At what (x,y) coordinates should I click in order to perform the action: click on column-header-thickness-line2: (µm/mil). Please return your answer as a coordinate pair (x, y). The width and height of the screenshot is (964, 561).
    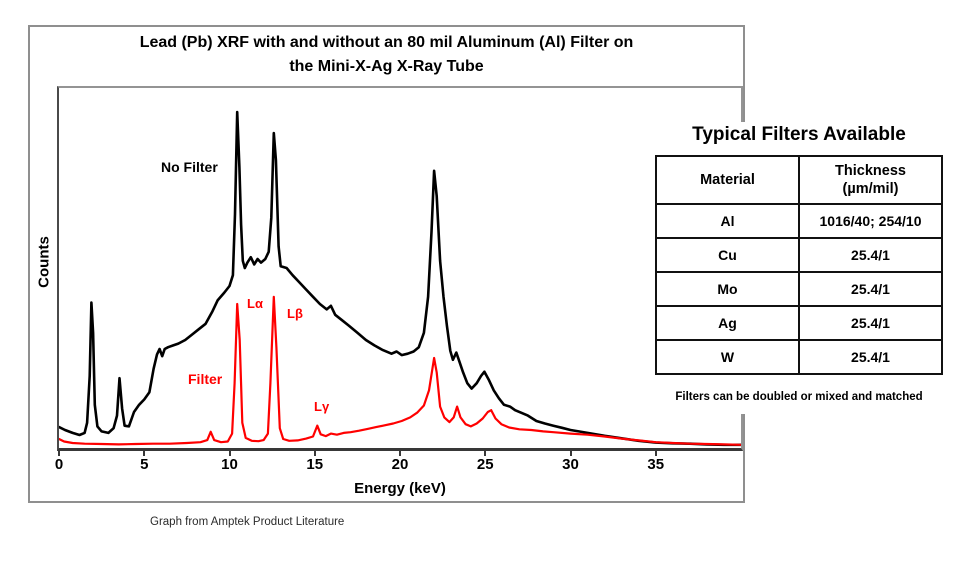
    Looking at the image, I should click on (870, 189).